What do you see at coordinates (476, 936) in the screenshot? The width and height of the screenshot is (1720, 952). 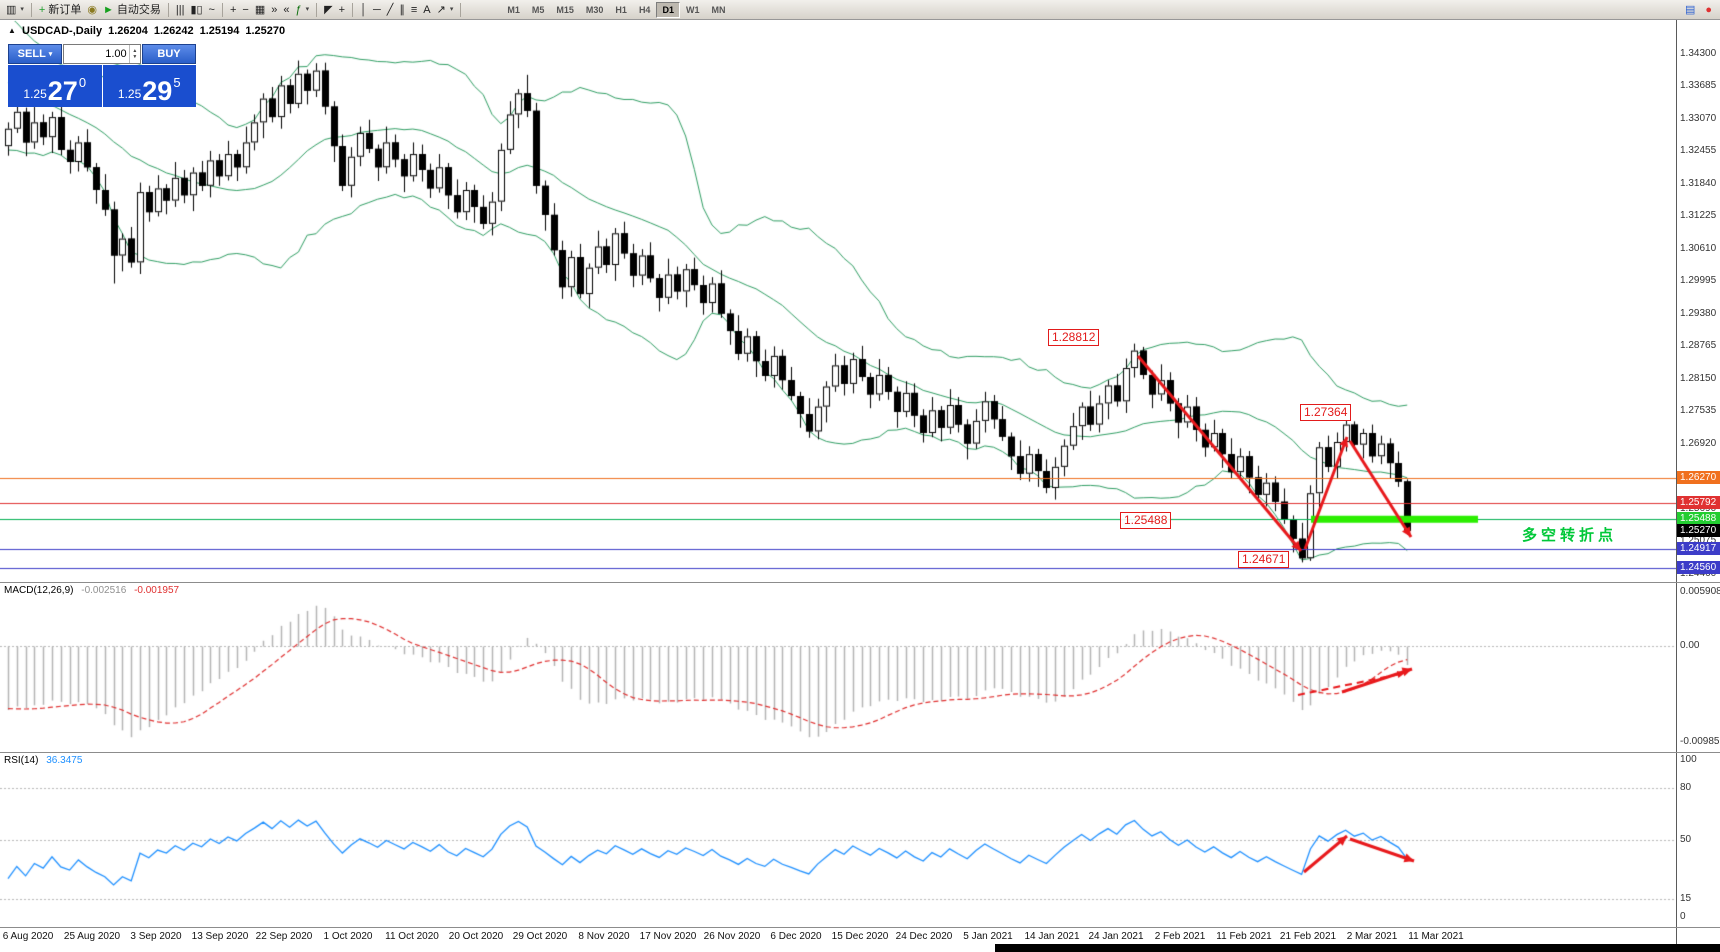 I see `date-label: 20 Oct 2020` at bounding box center [476, 936].